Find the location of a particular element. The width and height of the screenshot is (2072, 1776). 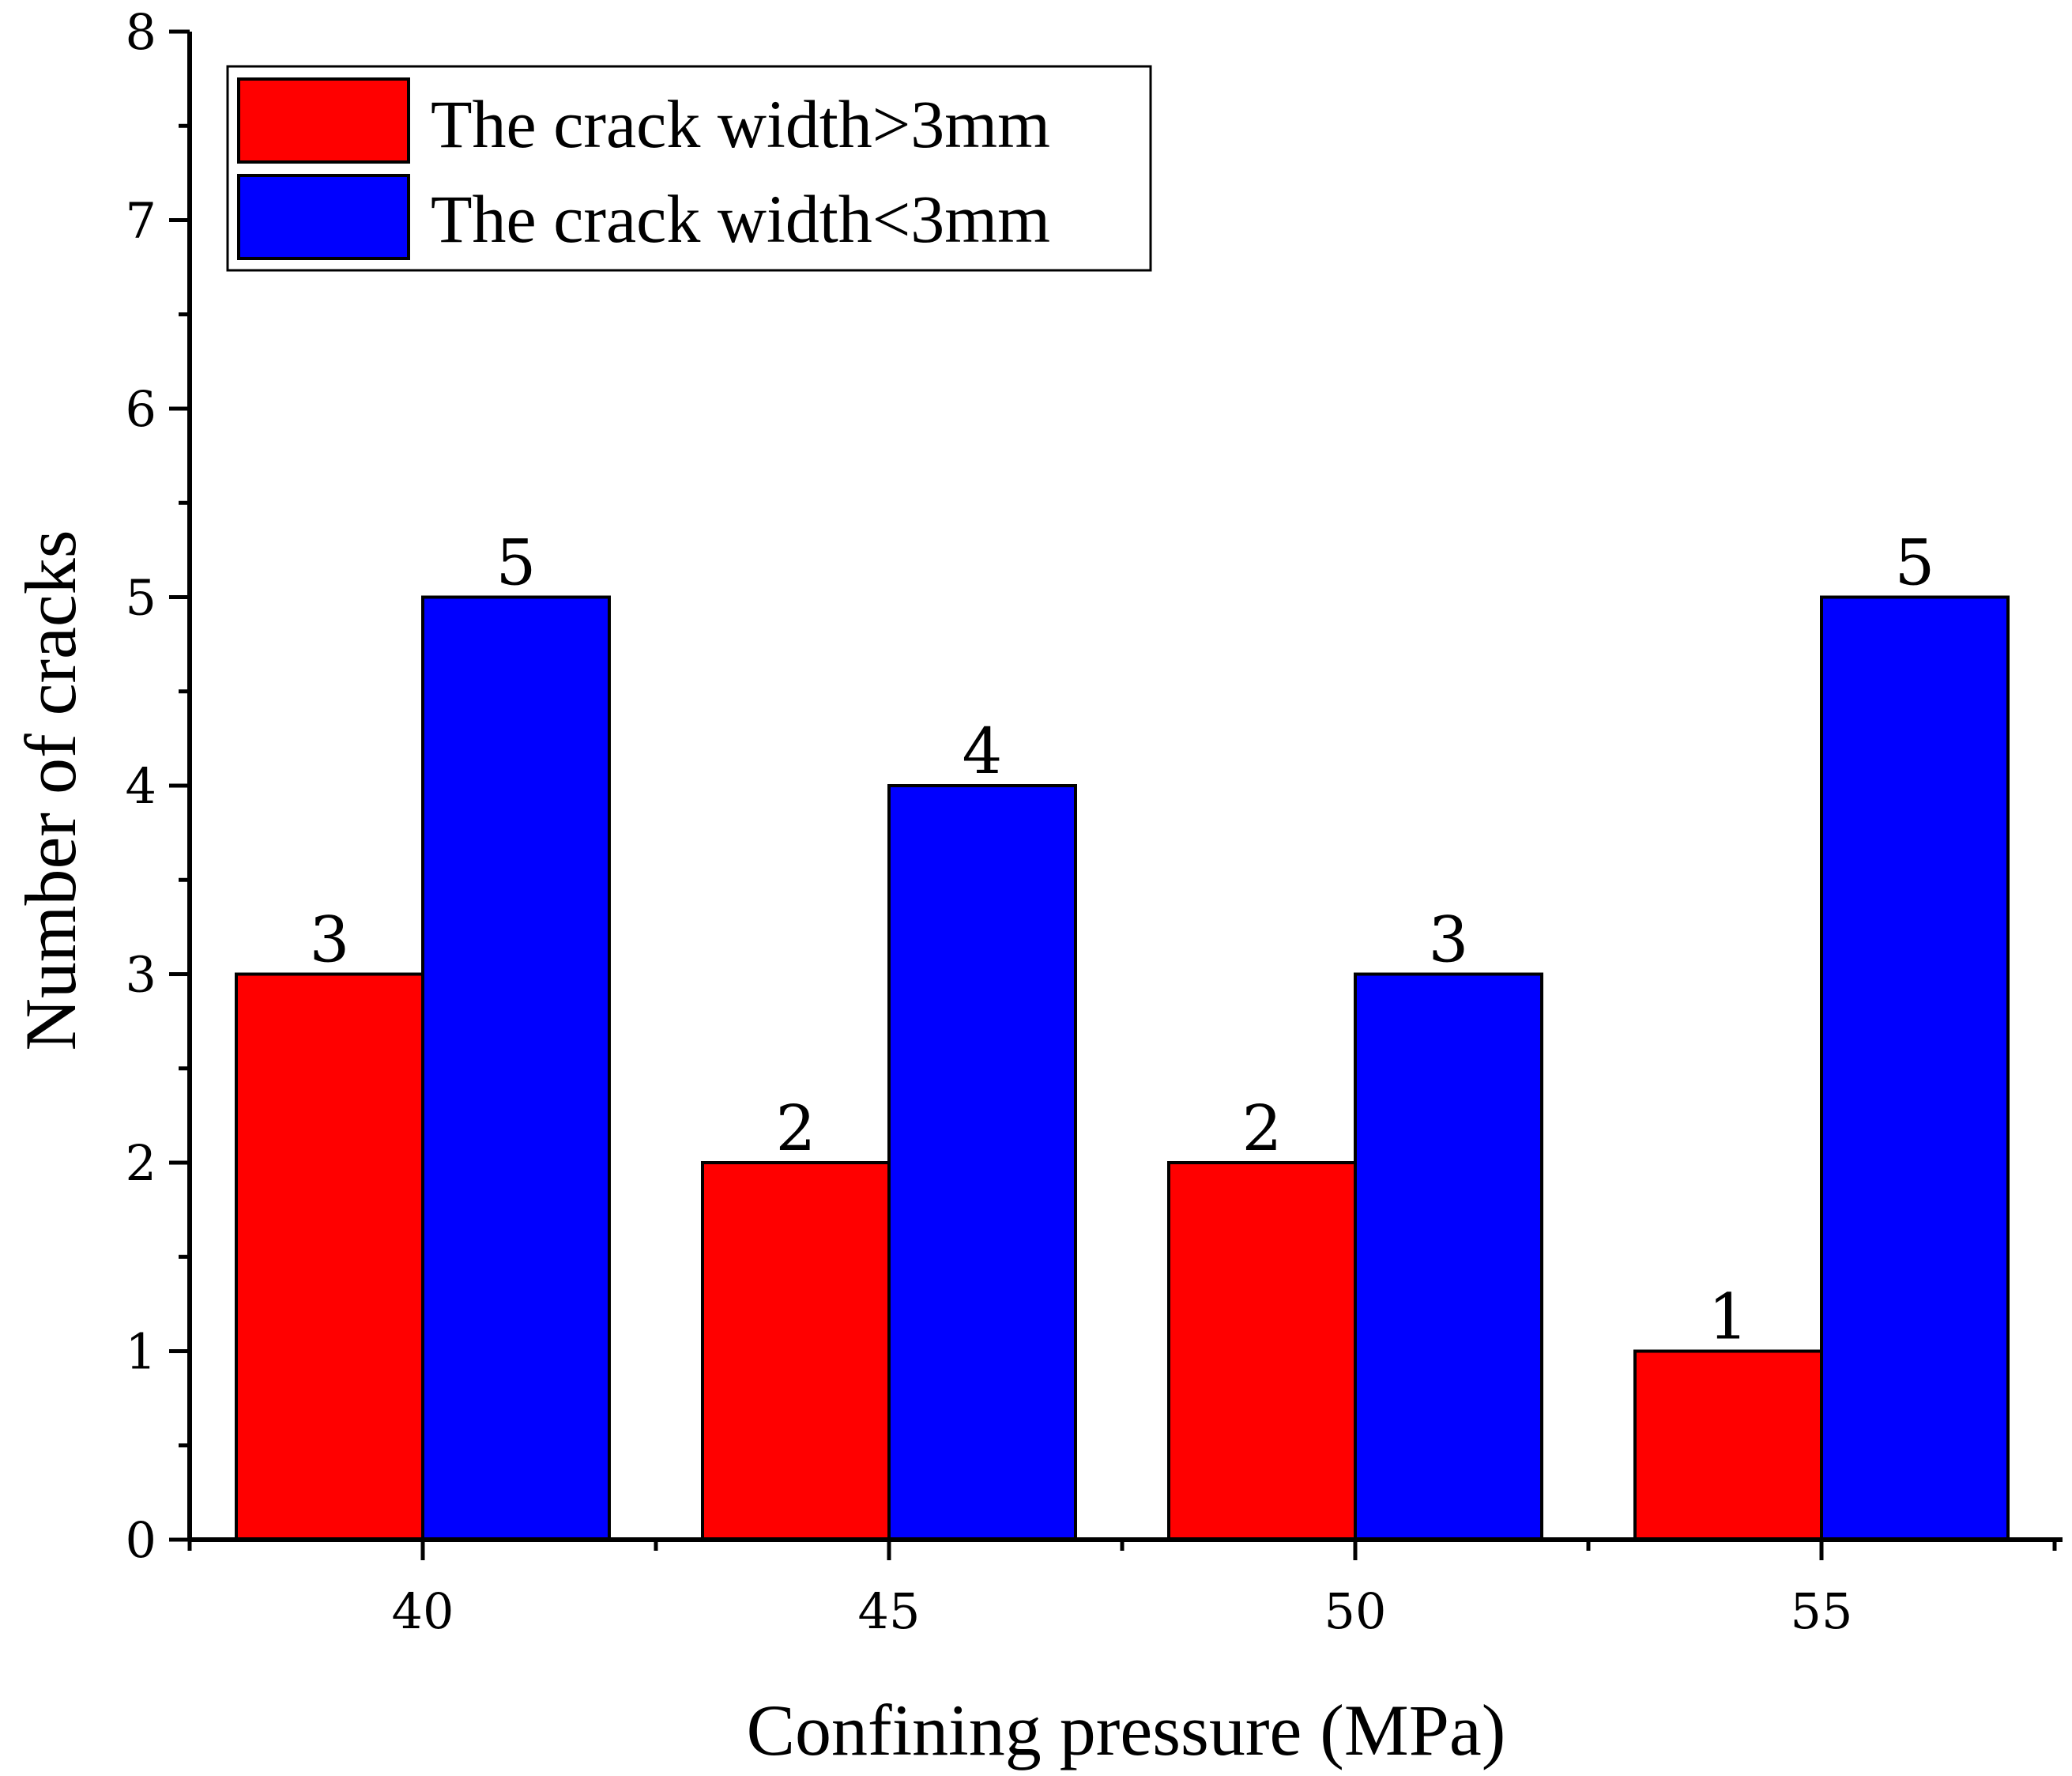

x-axis-title: Confining pressure (MPa) is located at coordinates (1126, 1730).